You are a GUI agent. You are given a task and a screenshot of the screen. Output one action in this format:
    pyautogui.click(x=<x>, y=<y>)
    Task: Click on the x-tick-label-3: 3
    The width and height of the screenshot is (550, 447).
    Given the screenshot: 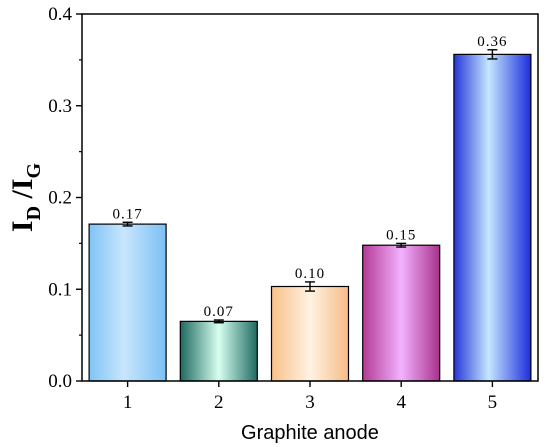 What is the action you would take?
    pyautogui.click(x=310, y=402)
    